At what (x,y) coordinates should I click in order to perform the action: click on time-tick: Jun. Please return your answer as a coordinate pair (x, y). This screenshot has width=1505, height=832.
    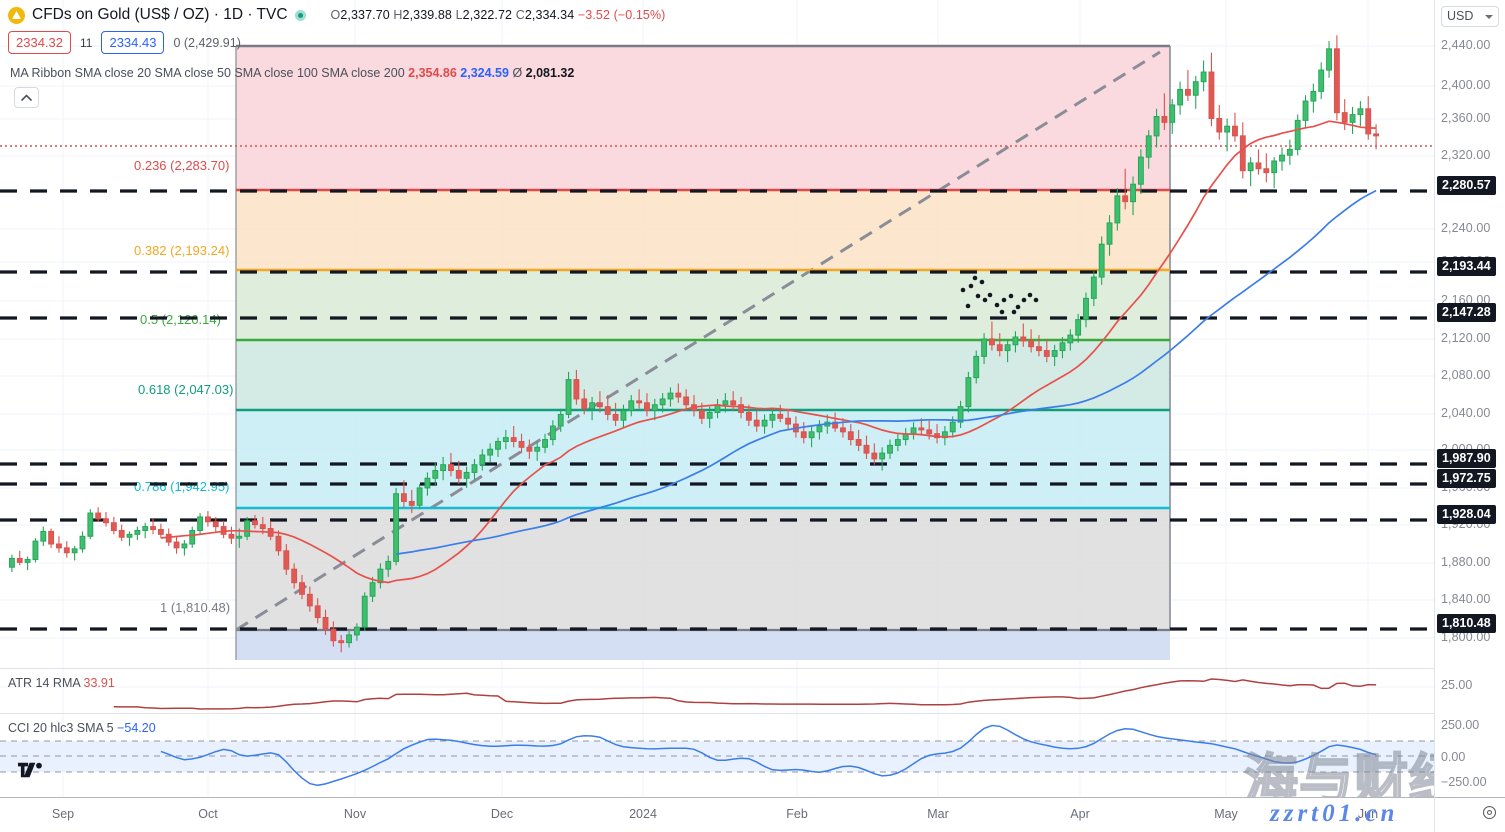
    Looking at the image, I should click on (1368, 814).